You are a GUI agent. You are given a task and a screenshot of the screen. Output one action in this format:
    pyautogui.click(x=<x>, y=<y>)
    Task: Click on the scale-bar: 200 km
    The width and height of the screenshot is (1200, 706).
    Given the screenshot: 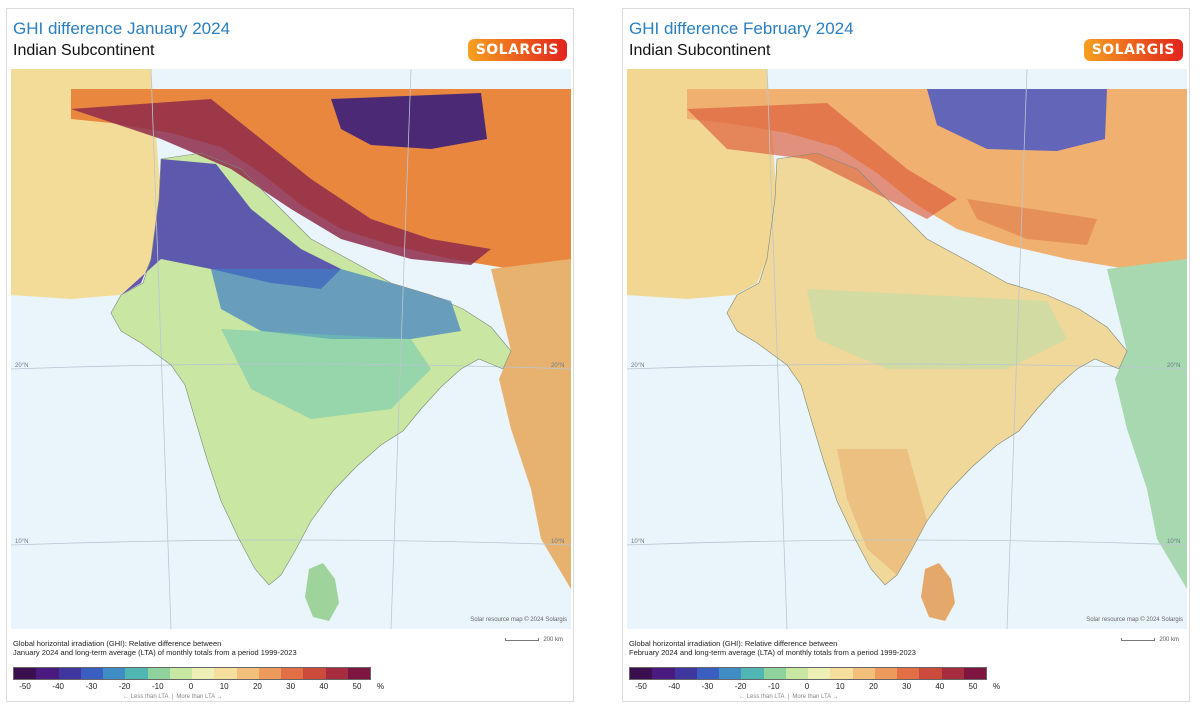 What is the action you would take?
    pyautogui.click(x=1150, y=640)
    